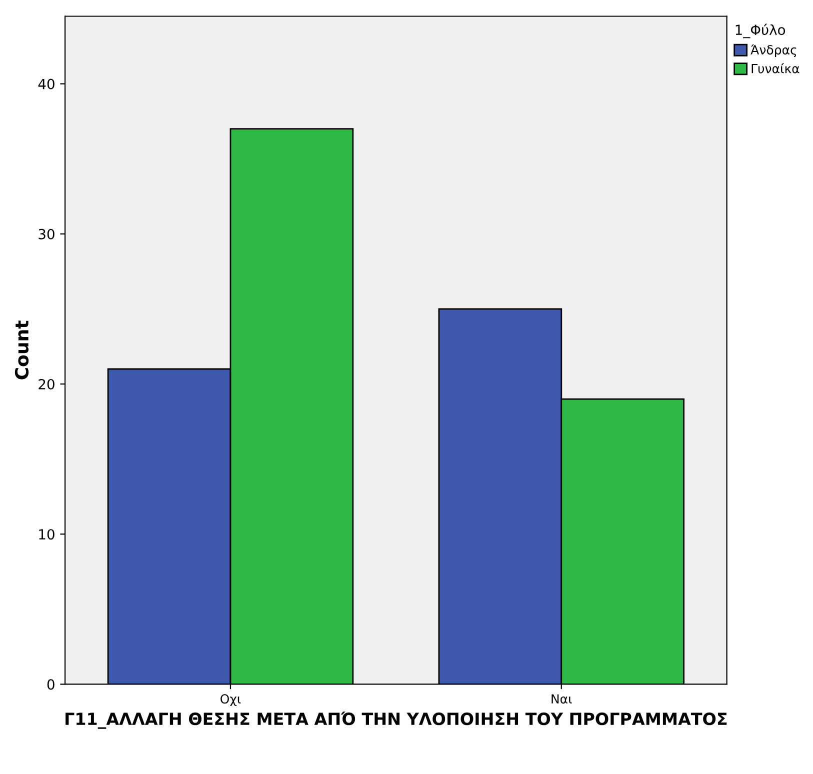 The image size is (813, 774). I want to click on y-tick-label: 10, so click(46, 534).